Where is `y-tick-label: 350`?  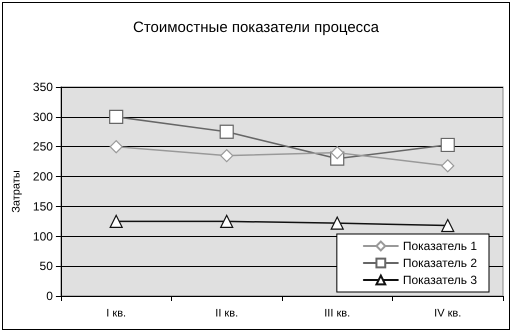 y-tick-label: 350 is located at coordinates (43, 87).